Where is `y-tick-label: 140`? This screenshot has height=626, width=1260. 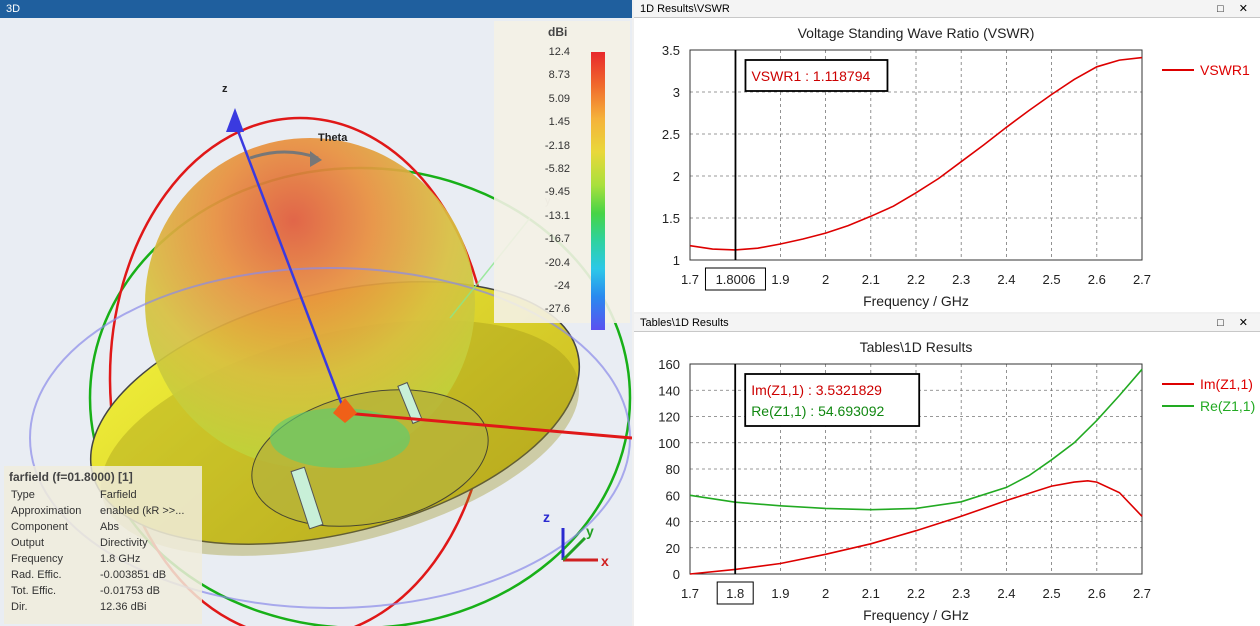
y-tick-label: 140 is located at coordinates (669, 390).